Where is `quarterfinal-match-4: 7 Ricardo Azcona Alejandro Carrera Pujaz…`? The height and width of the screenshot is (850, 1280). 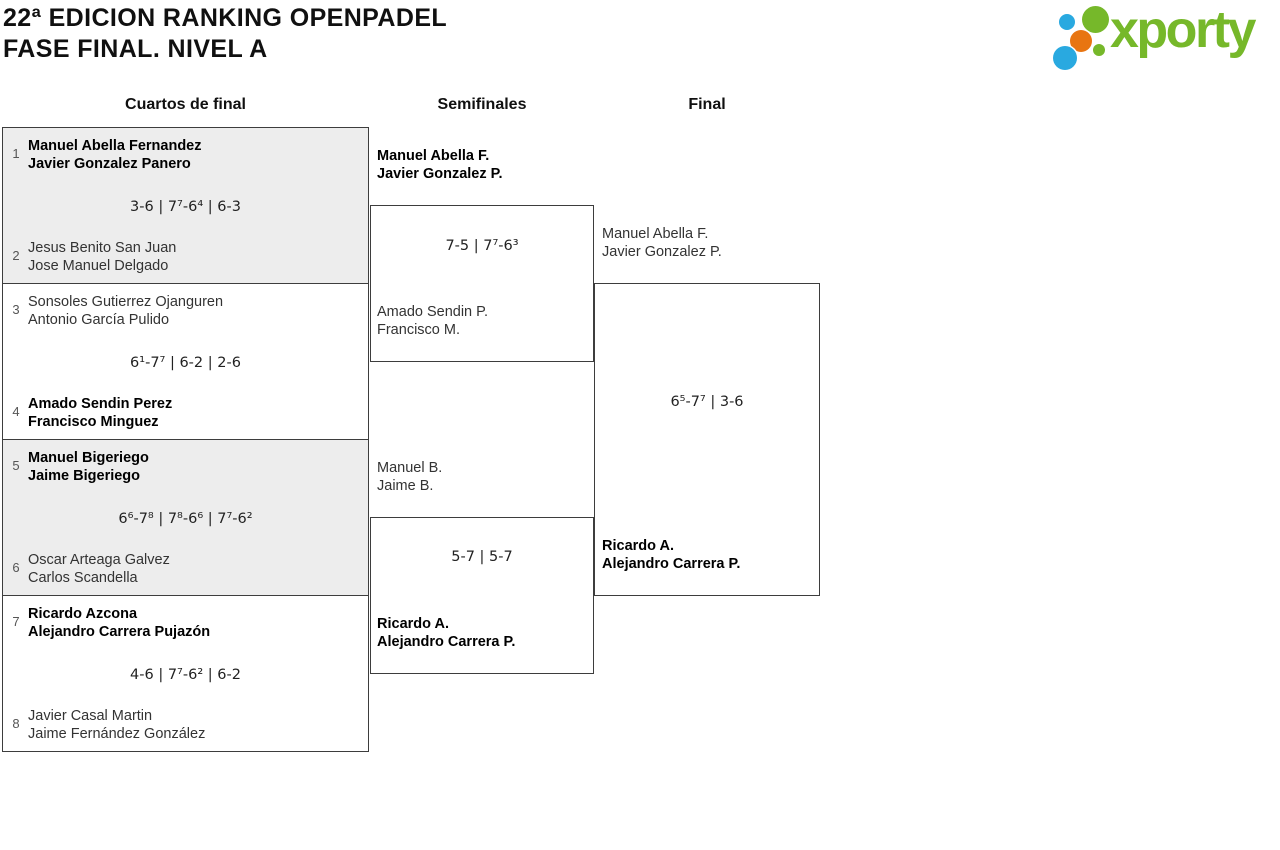 quarterfinal-match-4: 7 Ricardo Azcona Alejandro Carrera Pujaz… is located at coordinates (185, 673).